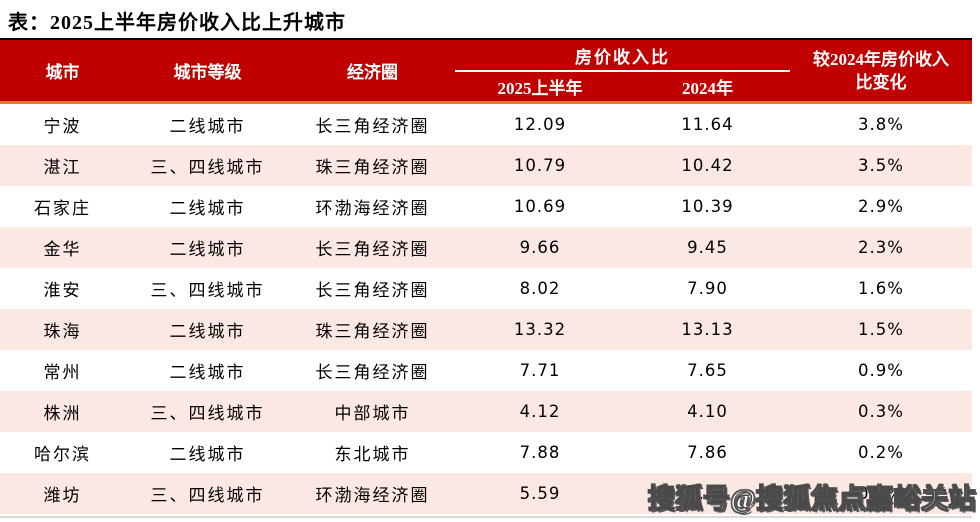 This screenshot has width=980, height=522. Describe the element at coordinates (540, 288) in the screenshot. I see `cell-2025-h1: 8.02` at that location.